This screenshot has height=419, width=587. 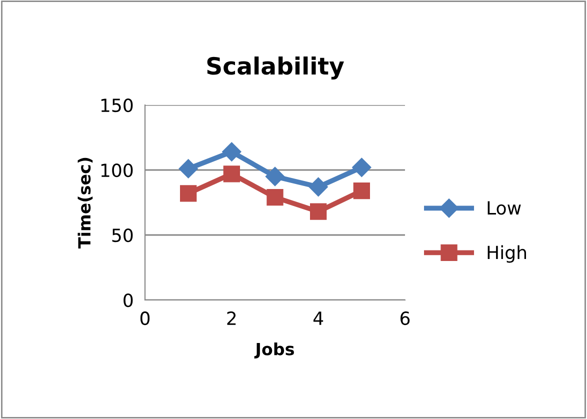 What do you see at coordinates (275, 68) in the screenshot?
I see `chart-title: Scalability` at bounding box center [275, 68].